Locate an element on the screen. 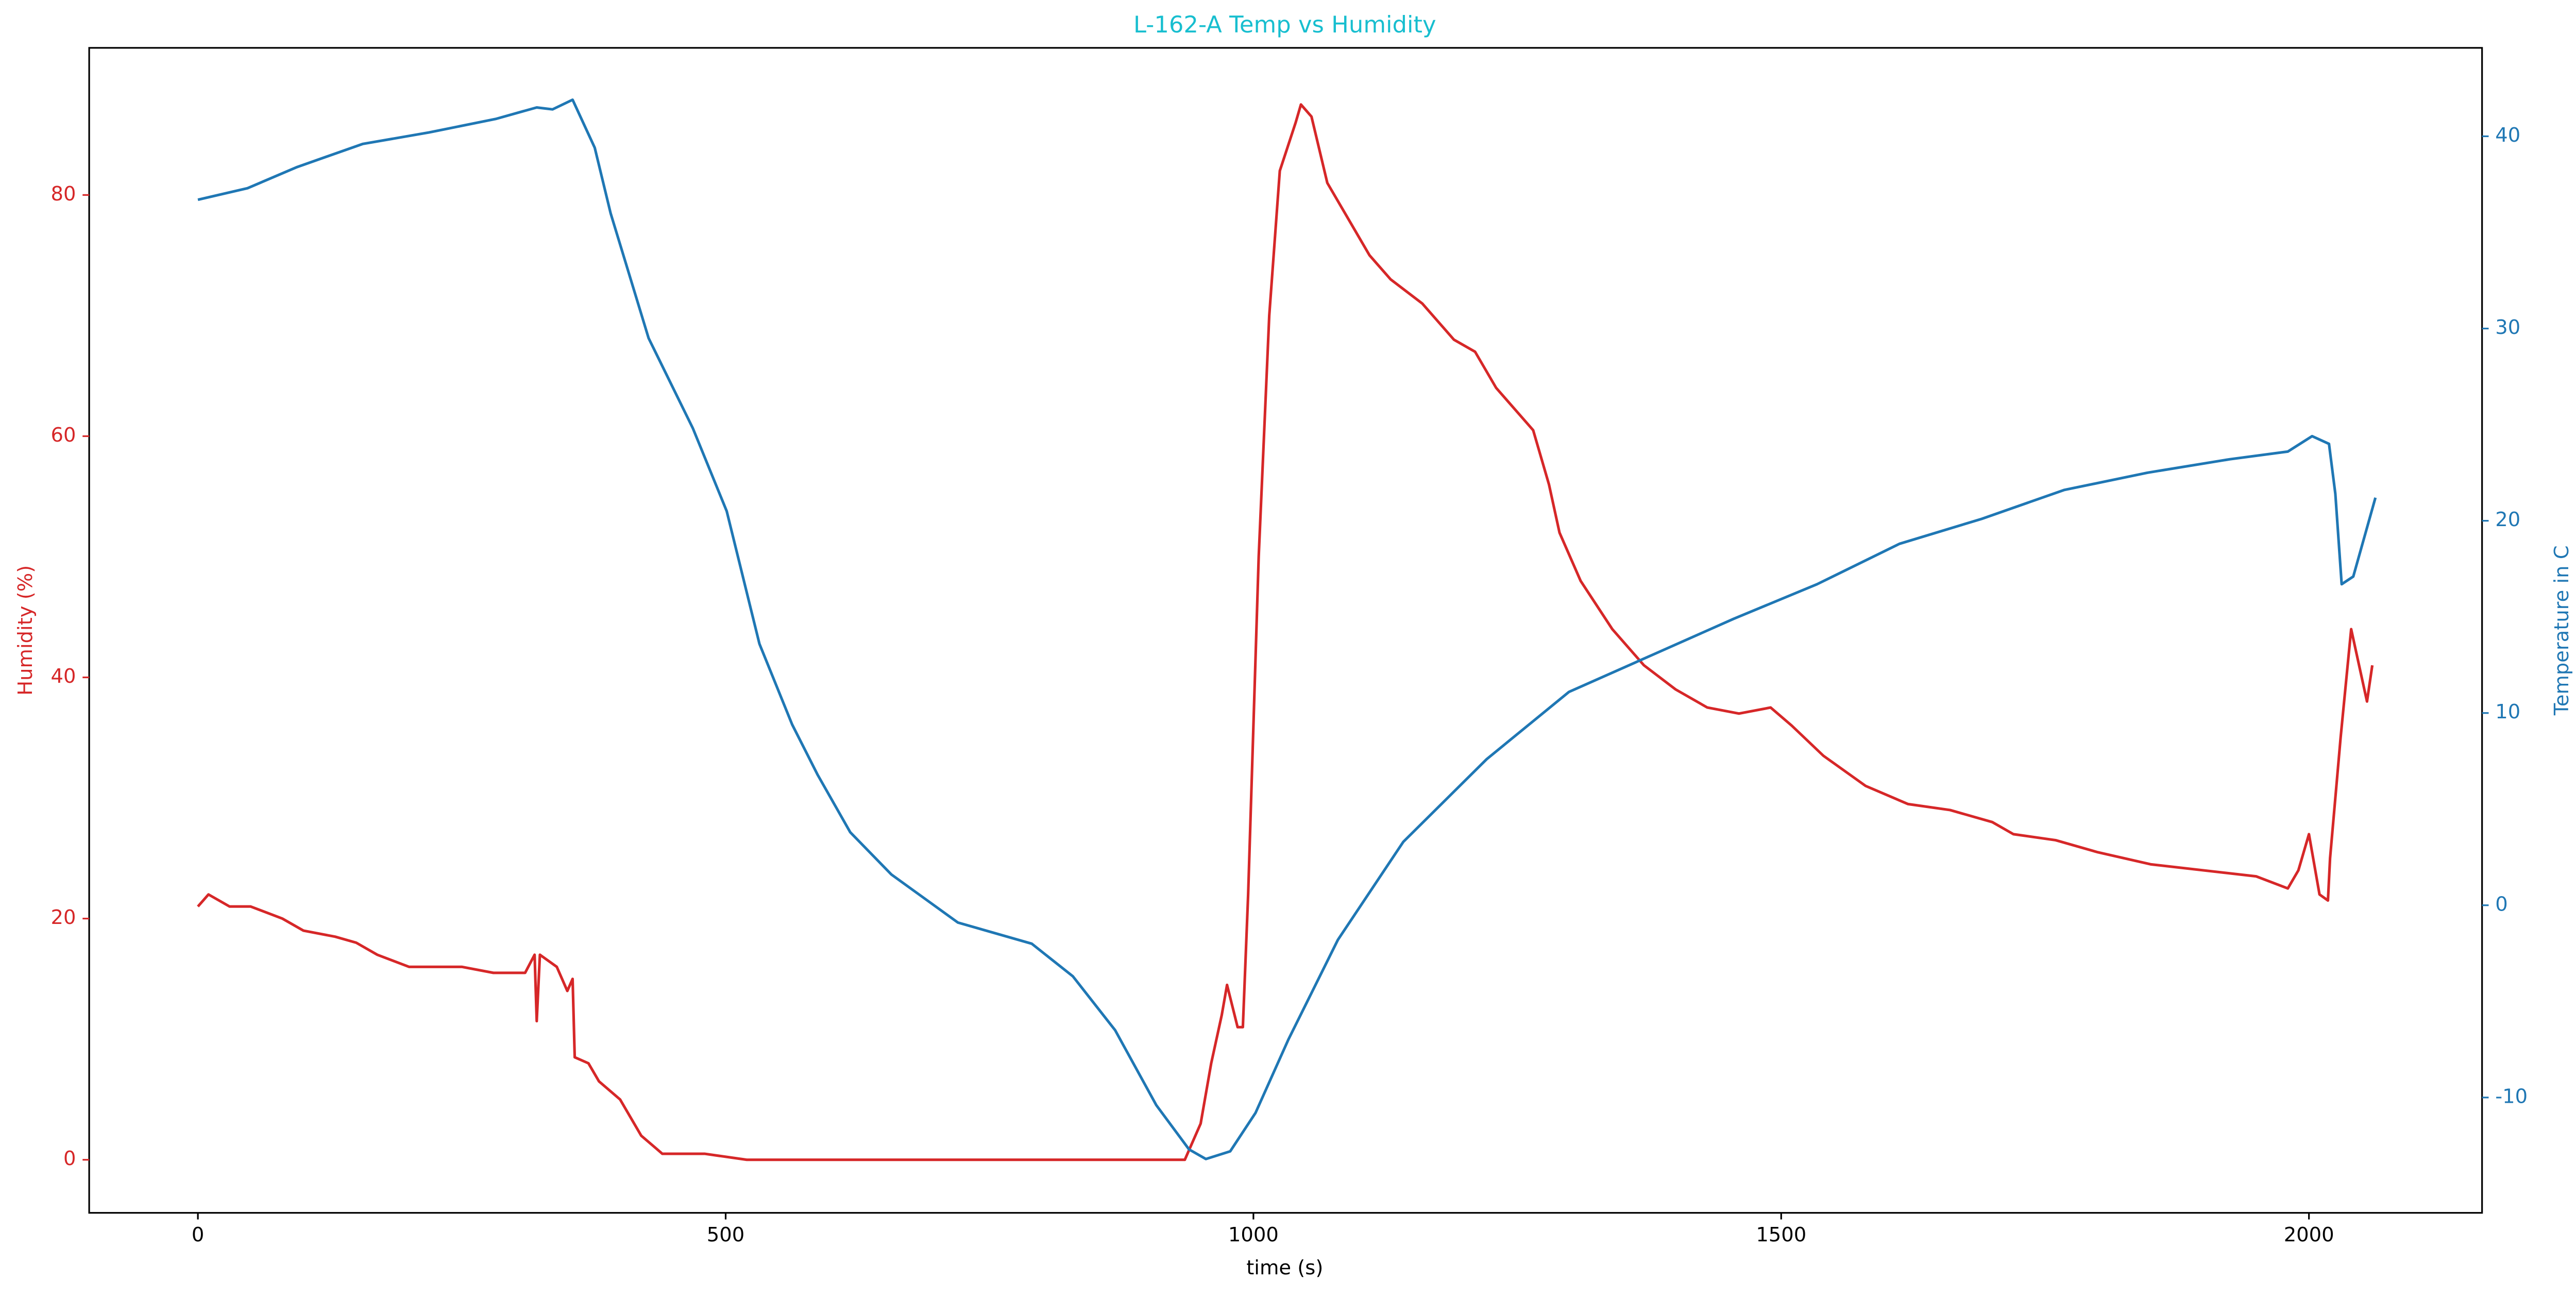  x-tick-label: 1500 is located at coordinates (1781, 1235).